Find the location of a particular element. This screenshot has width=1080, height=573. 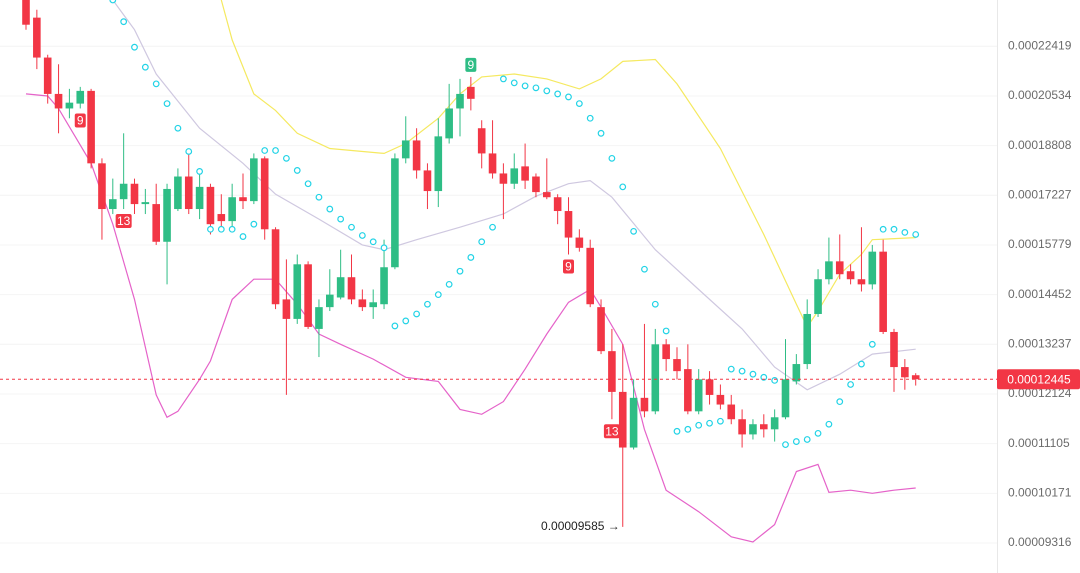

td-label: 13 is located at coordinates (612, 431).